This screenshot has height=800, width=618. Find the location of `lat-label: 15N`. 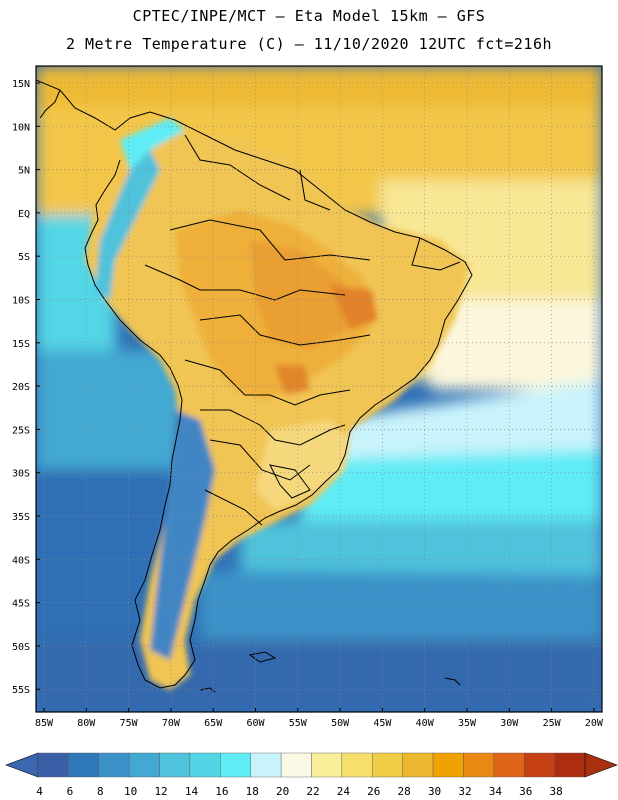

lat-label: 15N is located at coordinates (21, 84).